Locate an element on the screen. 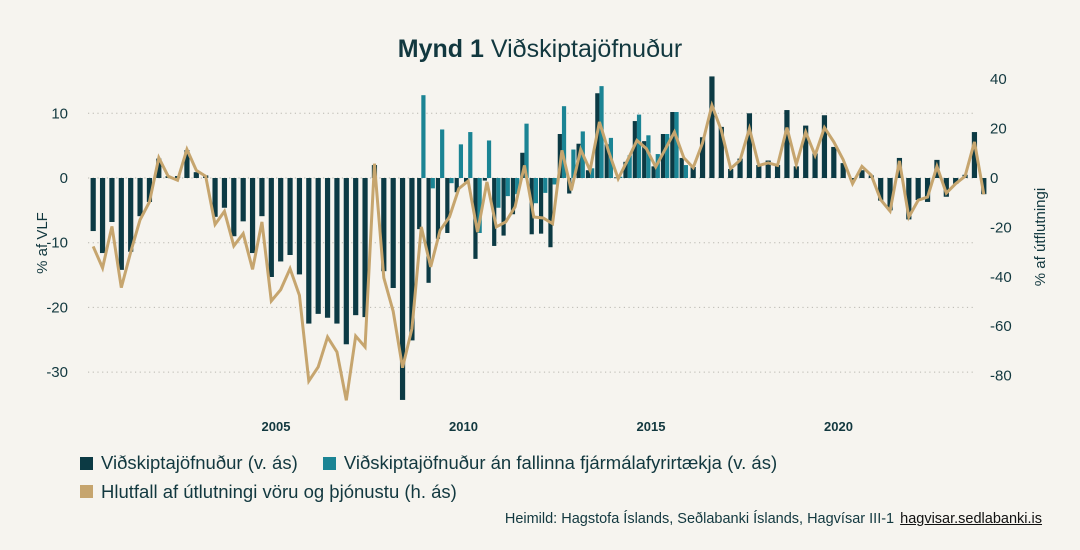 This screenshot has width=1080, height=550. left-axis: 10 0 -10 -20 -30 is located at coordinates (57, 243).